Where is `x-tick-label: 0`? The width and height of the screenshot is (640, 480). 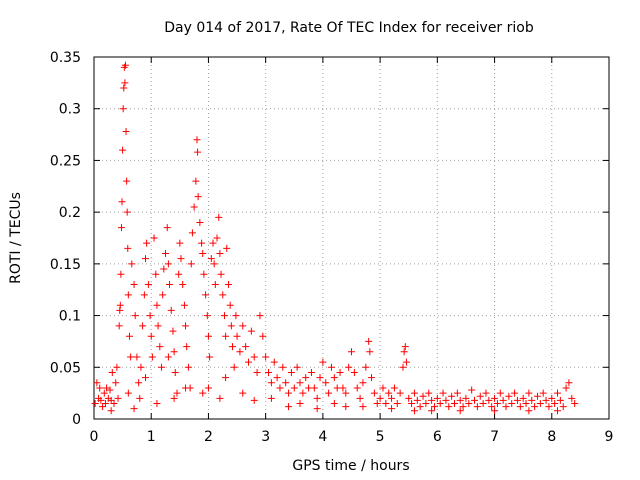
x-tick-label: 0 is located at coordinates (94, 437).